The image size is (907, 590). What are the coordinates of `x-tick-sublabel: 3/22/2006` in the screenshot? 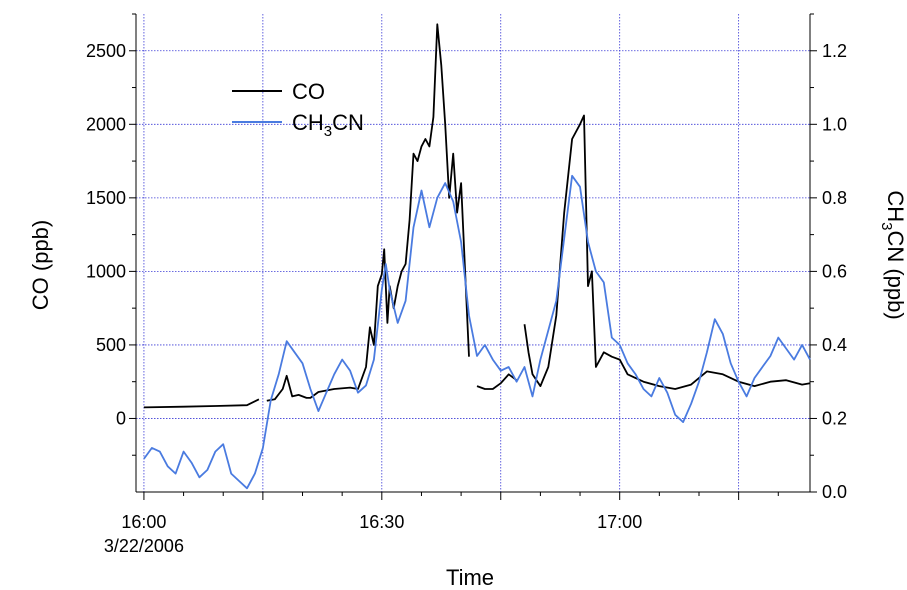 It's located at (144, 546).